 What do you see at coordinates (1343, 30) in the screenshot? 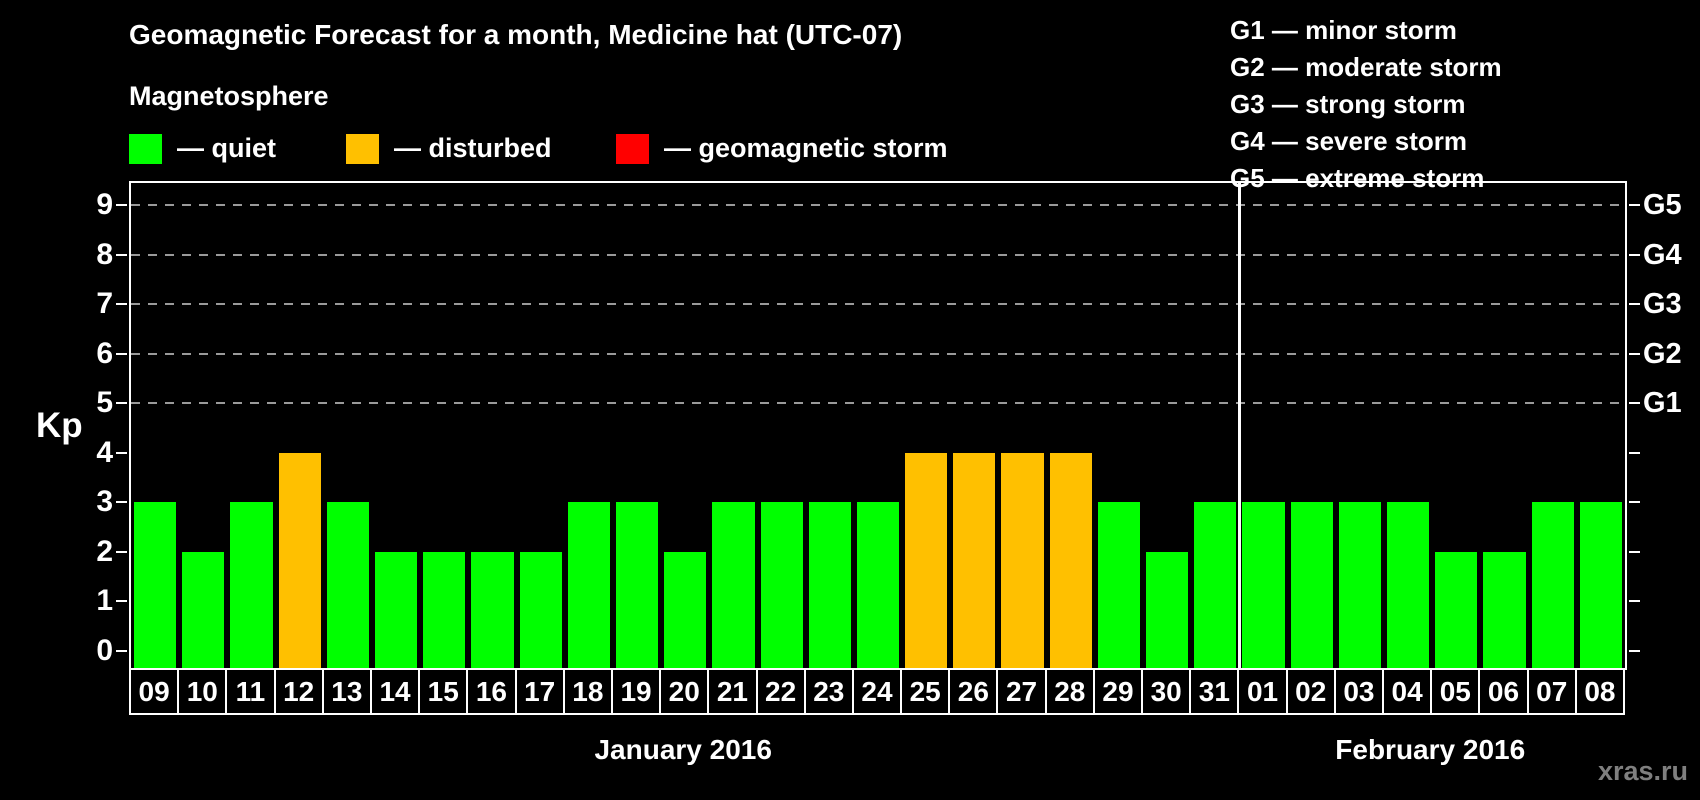
I see `g-legend-line-1: G1 — minor storm` at bounding box center [1343, 30].